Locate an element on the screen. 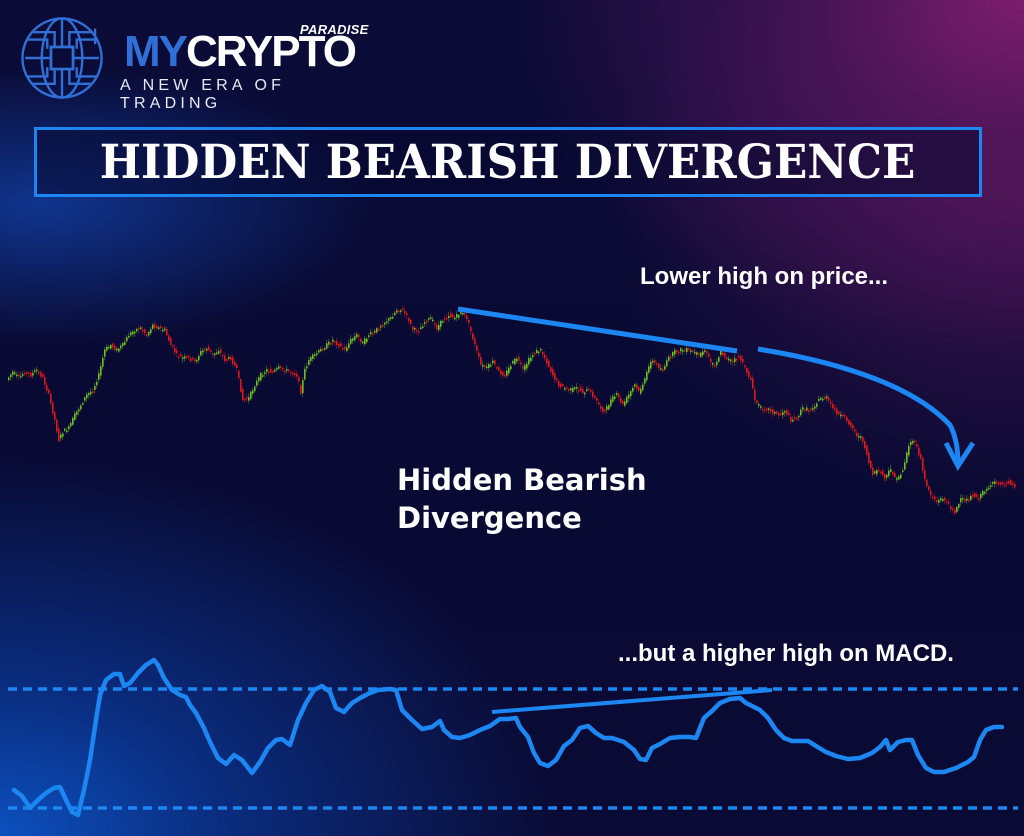  center-annotation: Hidden Bearish Divergence is located at coordinates (547, 499).